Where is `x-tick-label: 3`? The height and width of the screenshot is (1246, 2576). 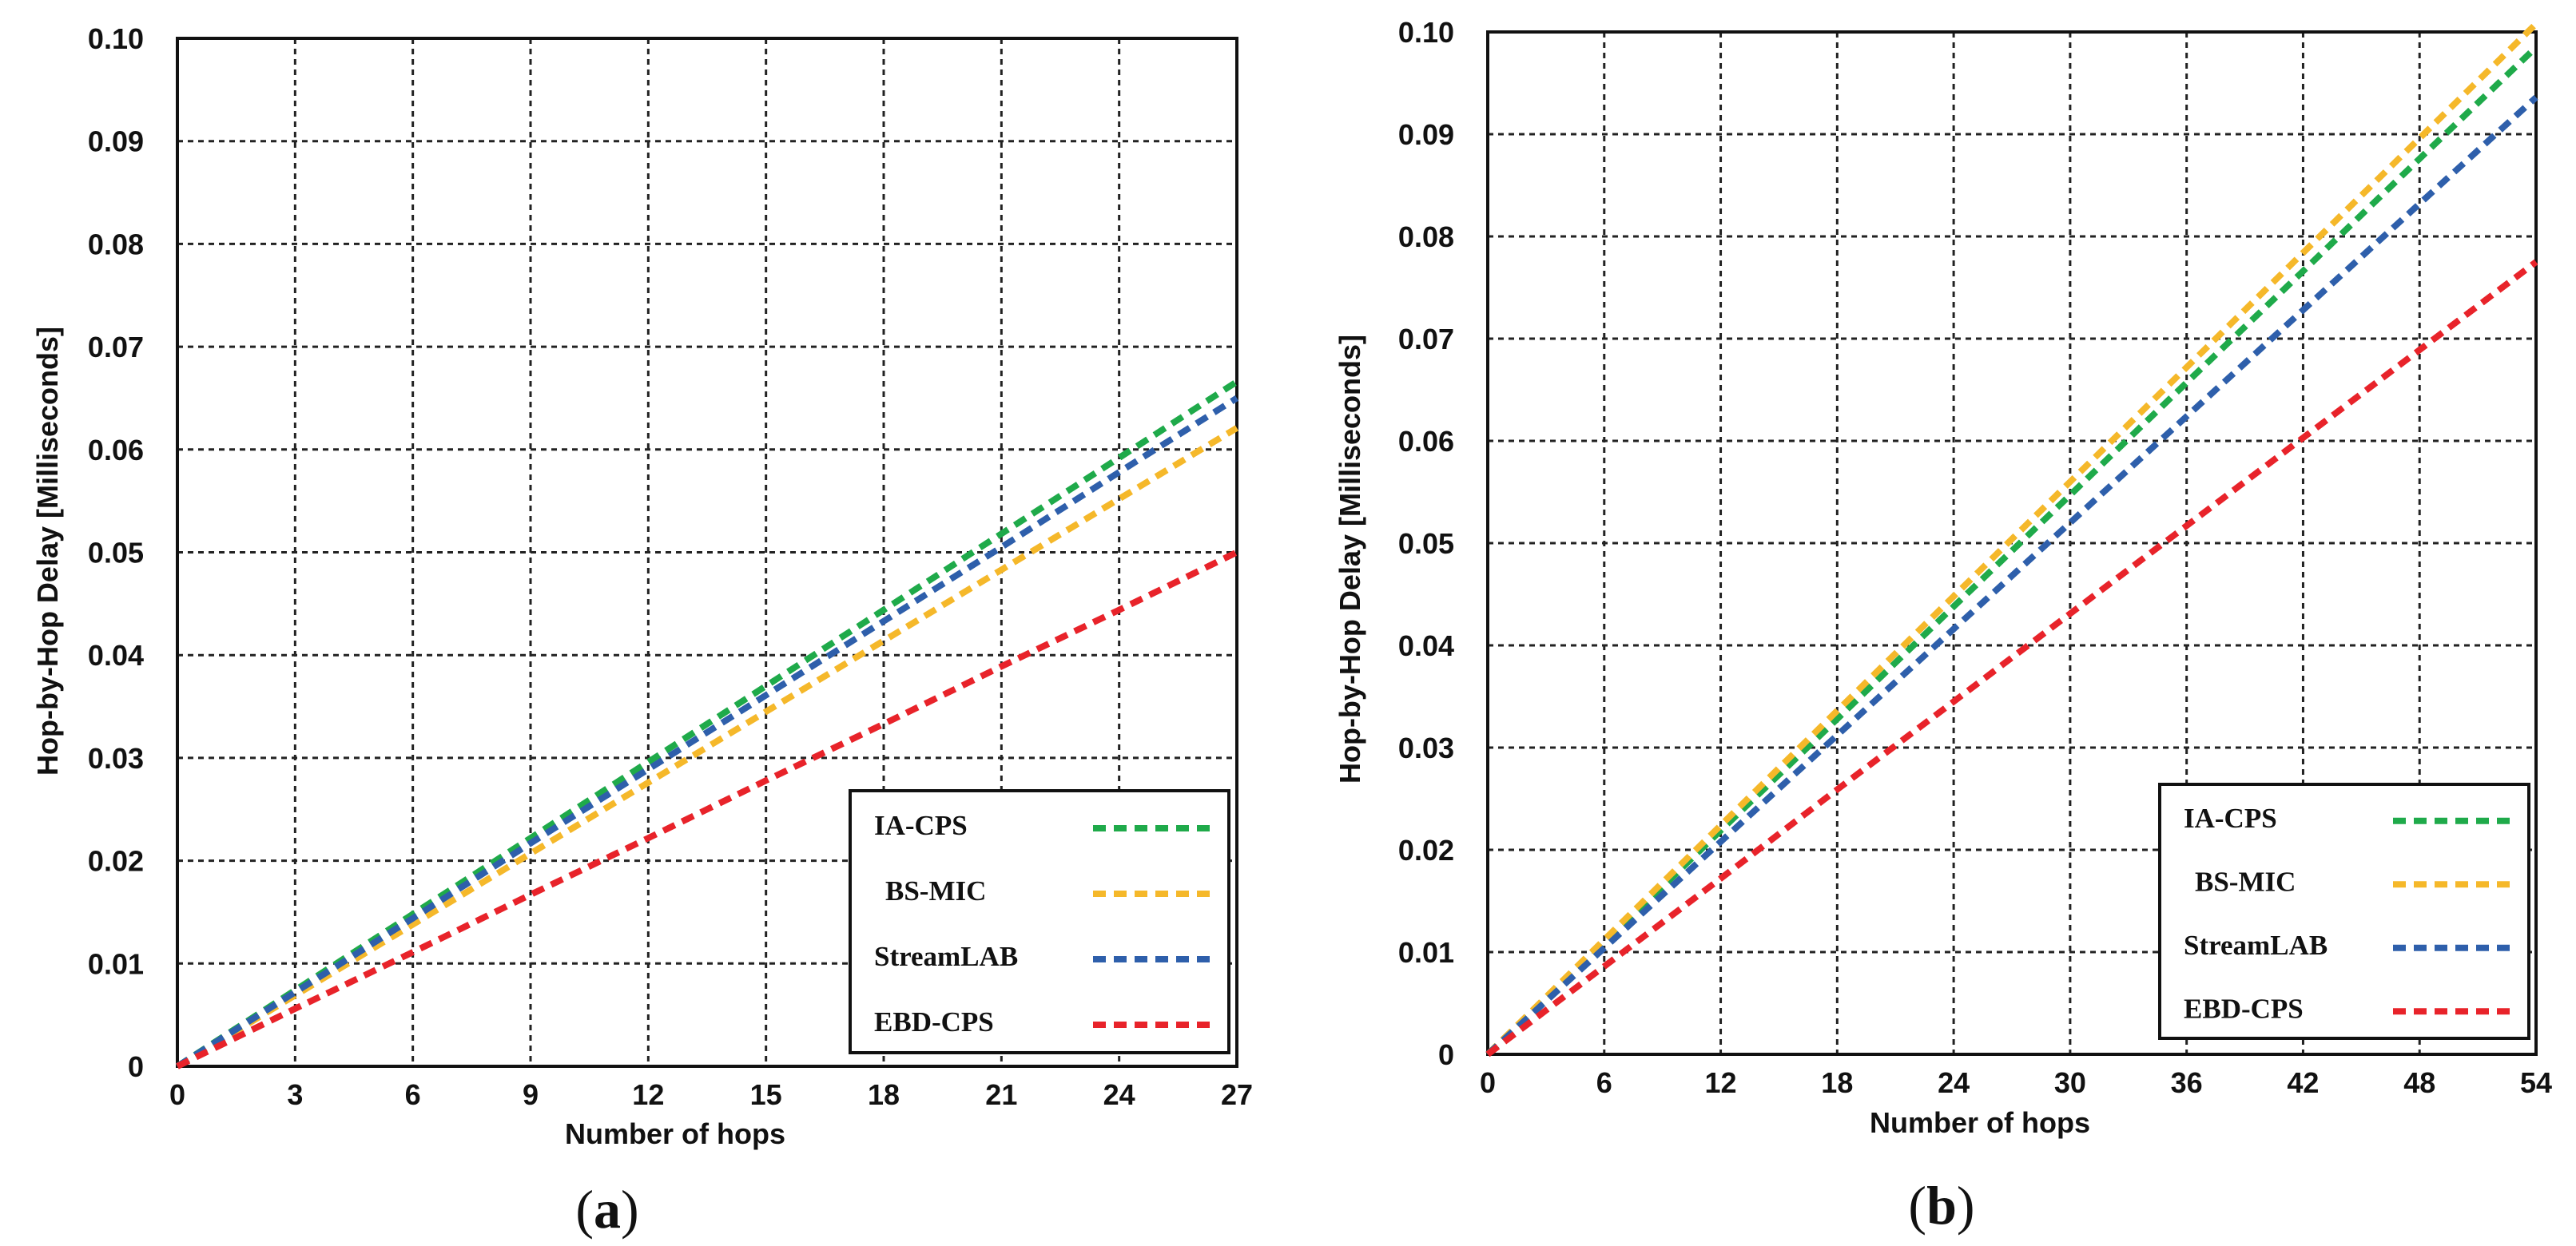
x-tick-label: 3 is located at coordinates (295, 1094).